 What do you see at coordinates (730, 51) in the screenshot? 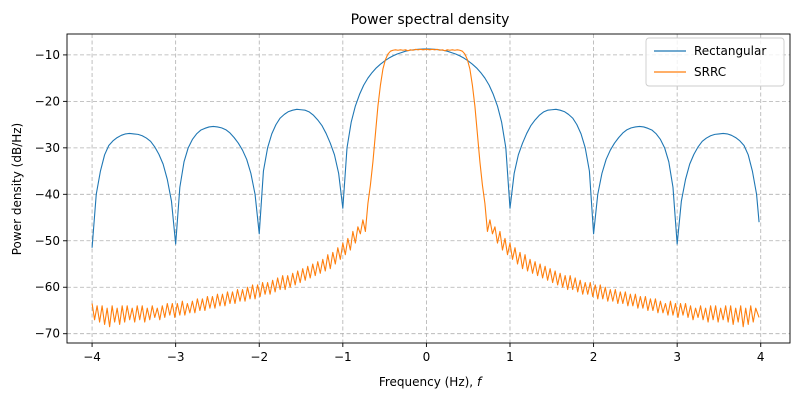
I see `legend-label-rectangular: Rectangular` at bounding box center [730, 51].